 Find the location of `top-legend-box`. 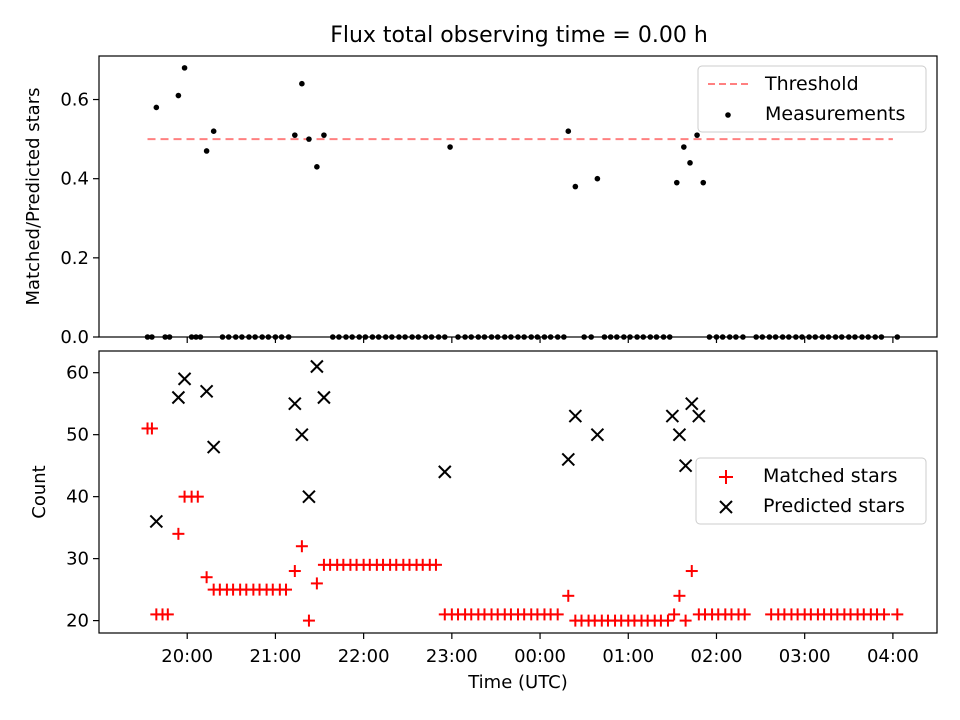

top-legend-box is located at coordinates (812, 99).